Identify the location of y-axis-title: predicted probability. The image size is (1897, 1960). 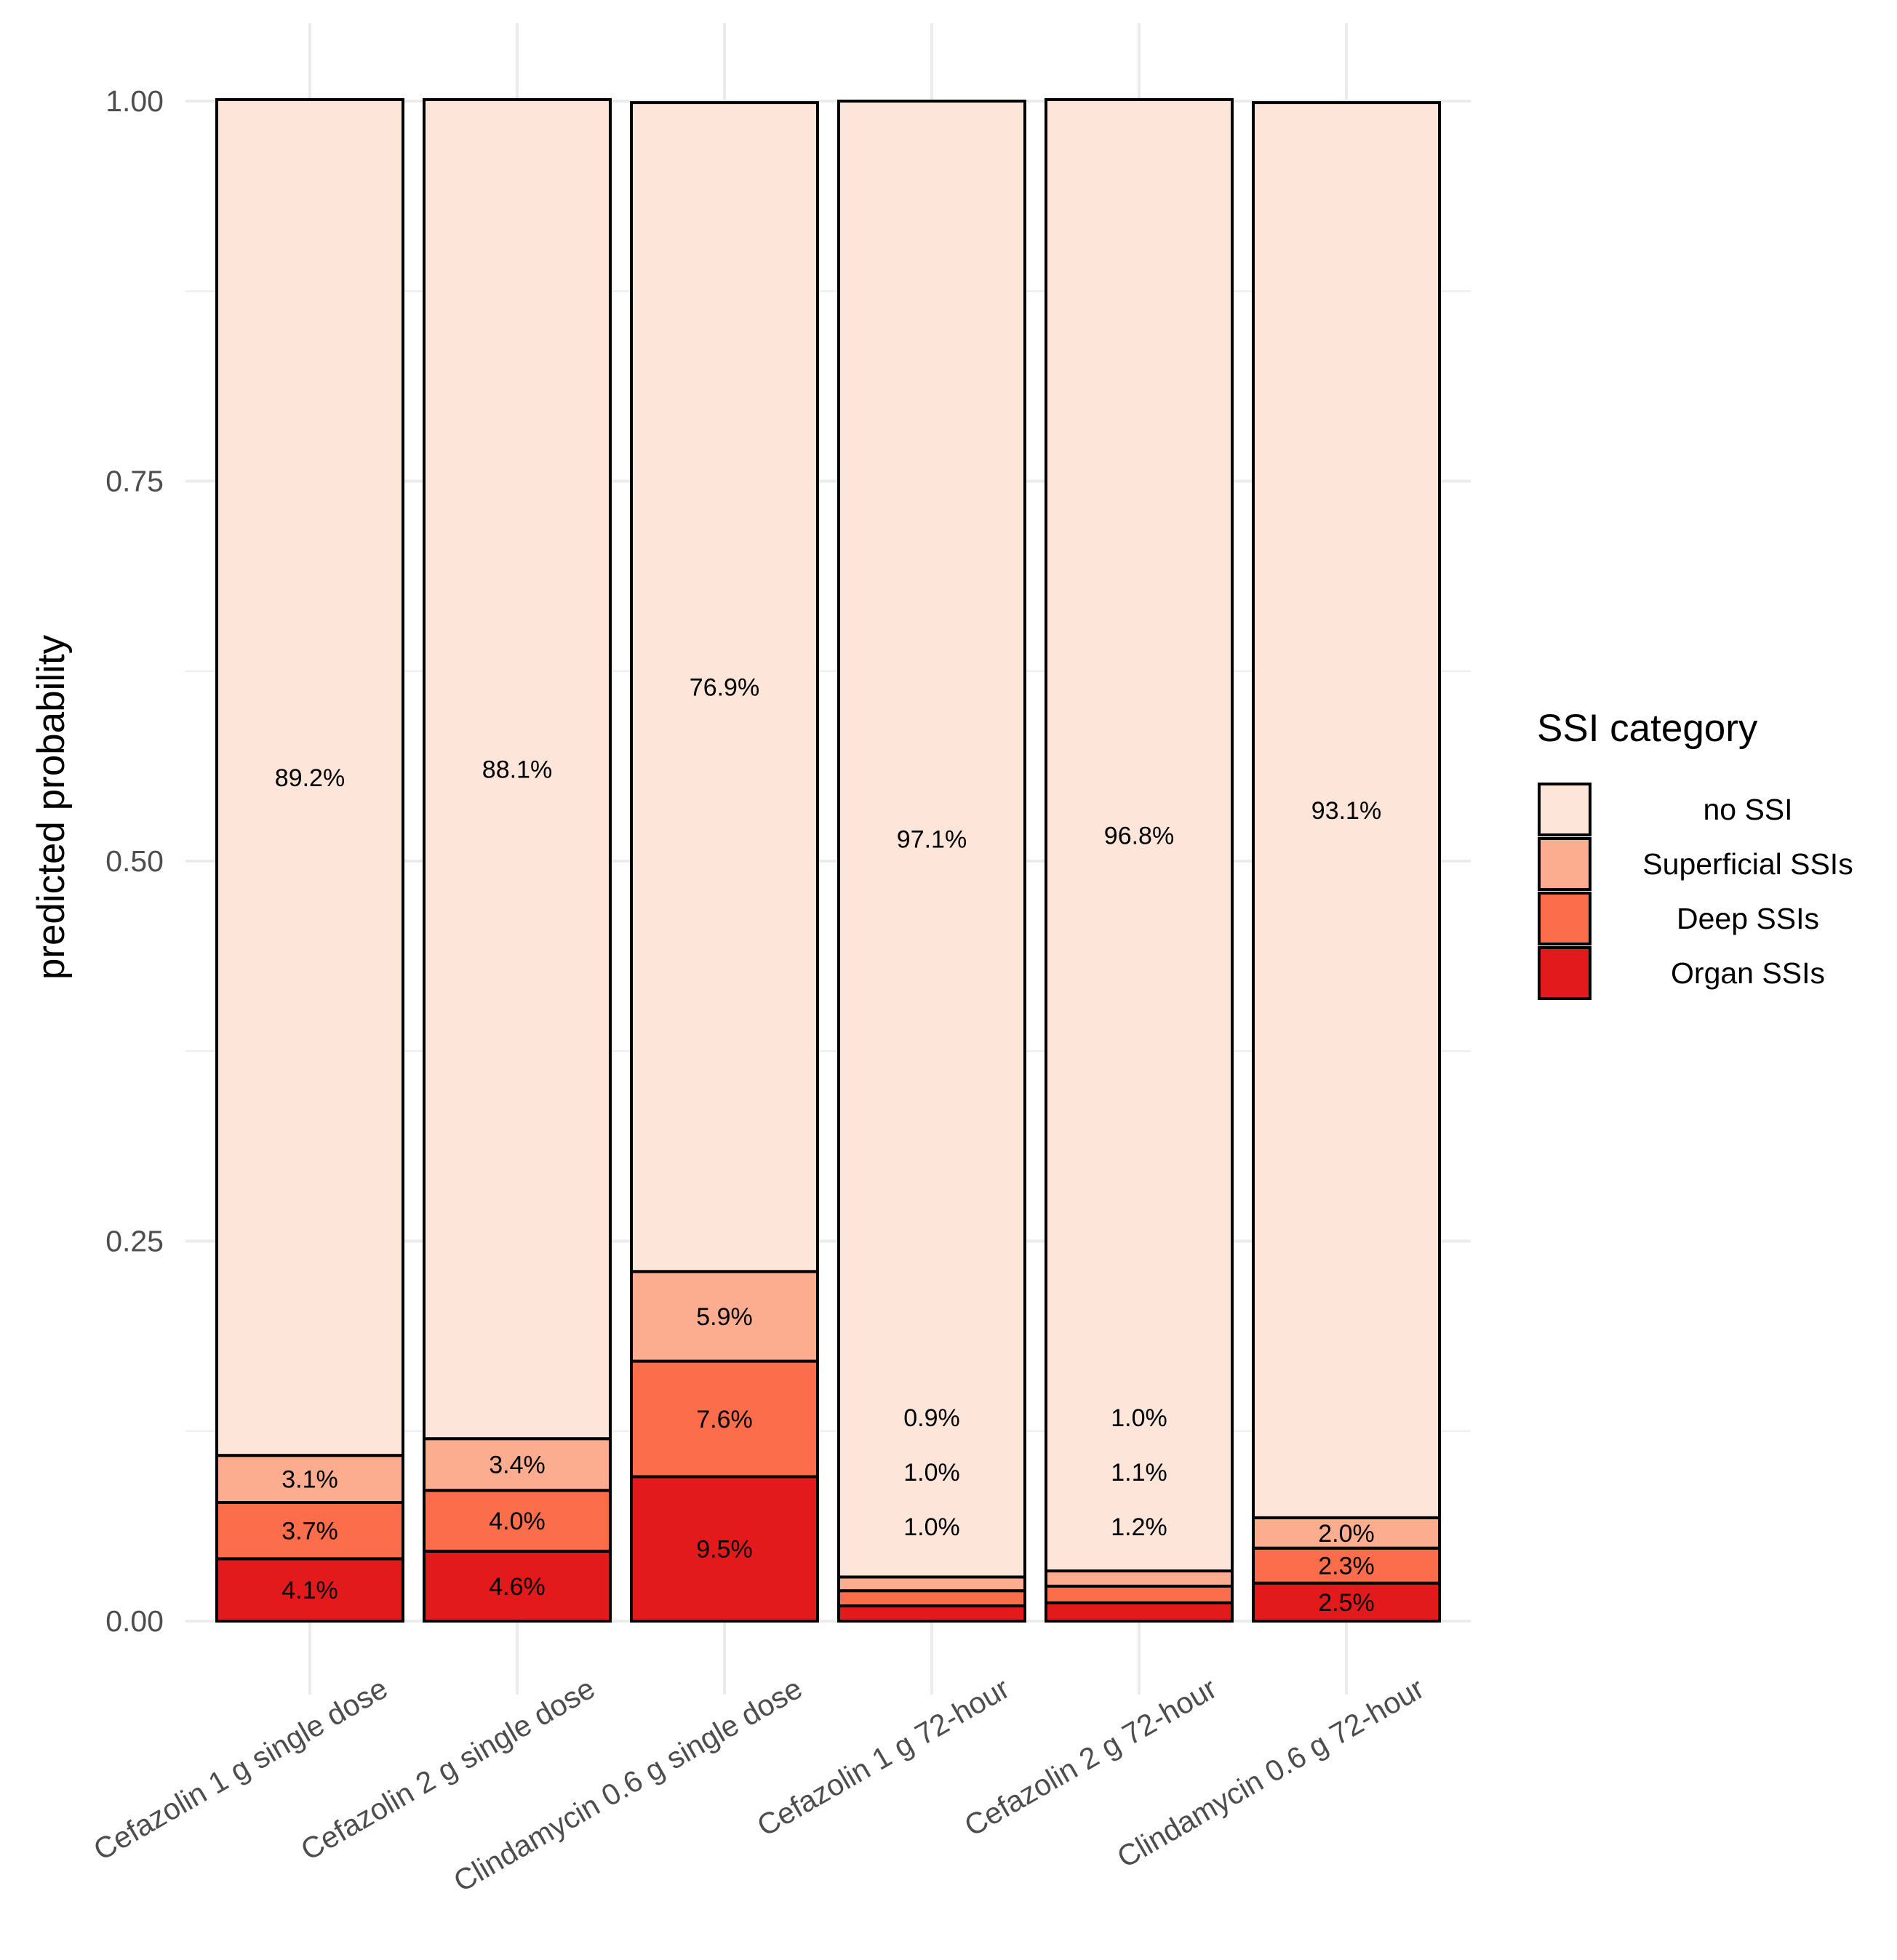
(52, 807).